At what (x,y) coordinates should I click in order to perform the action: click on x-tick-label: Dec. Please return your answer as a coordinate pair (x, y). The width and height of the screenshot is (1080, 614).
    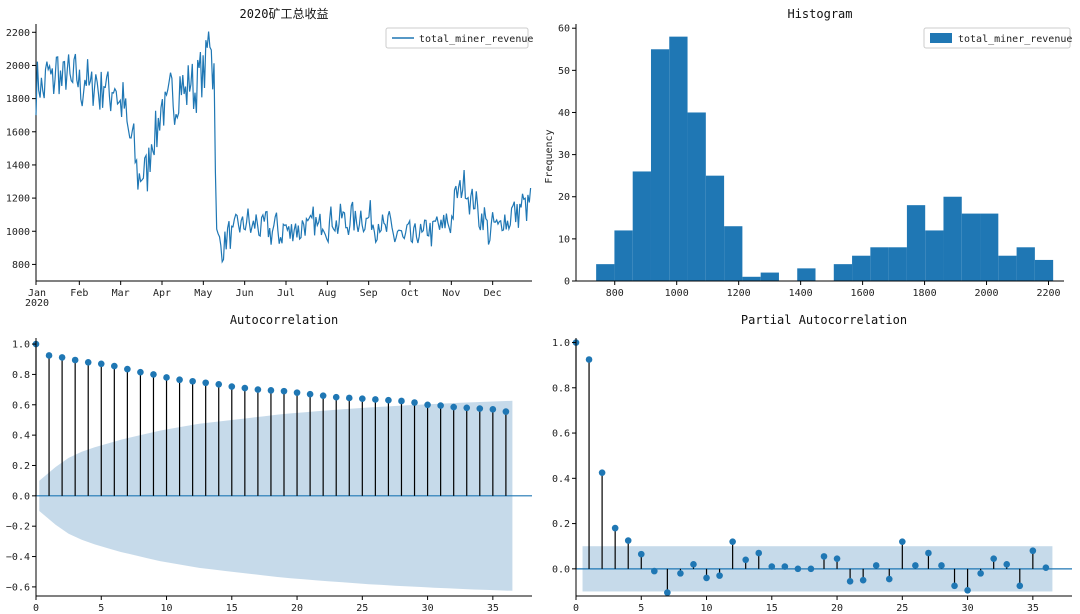
    Looking at the image, I should click on (493, 293).